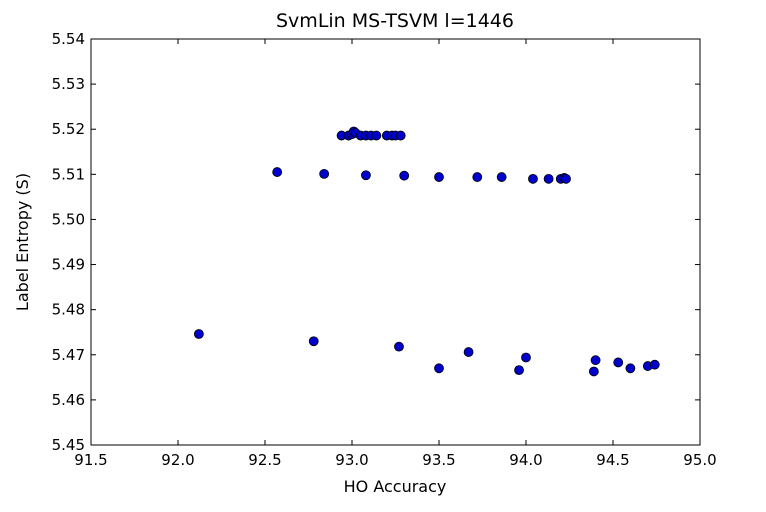 This screenshot has width=766, height=512. I want to click on y-tick-label: 5.54, so click(68, 39).